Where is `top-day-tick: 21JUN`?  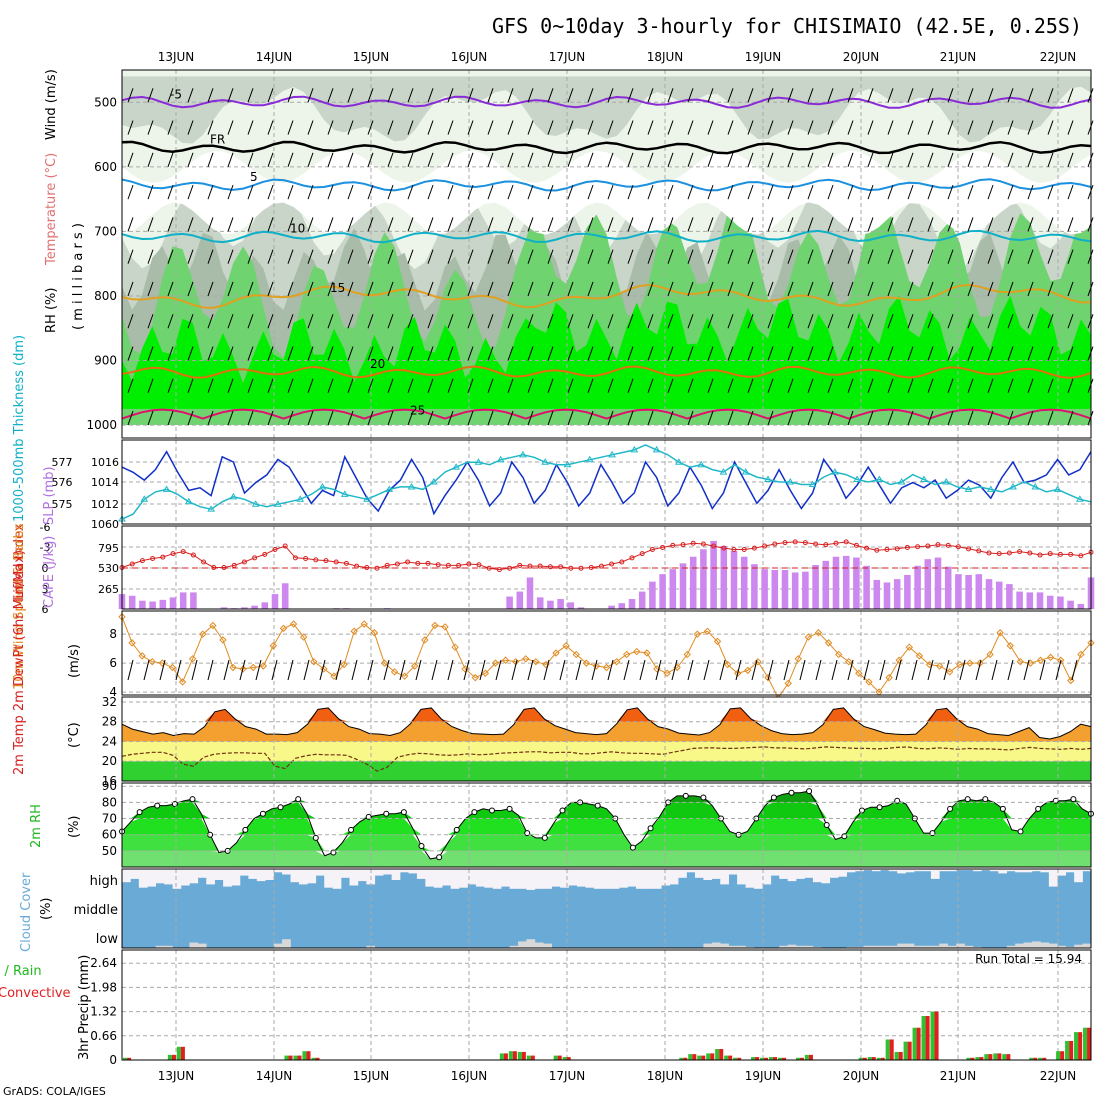
top-day-tick: 21JUN is located at coordinates (958, 57).